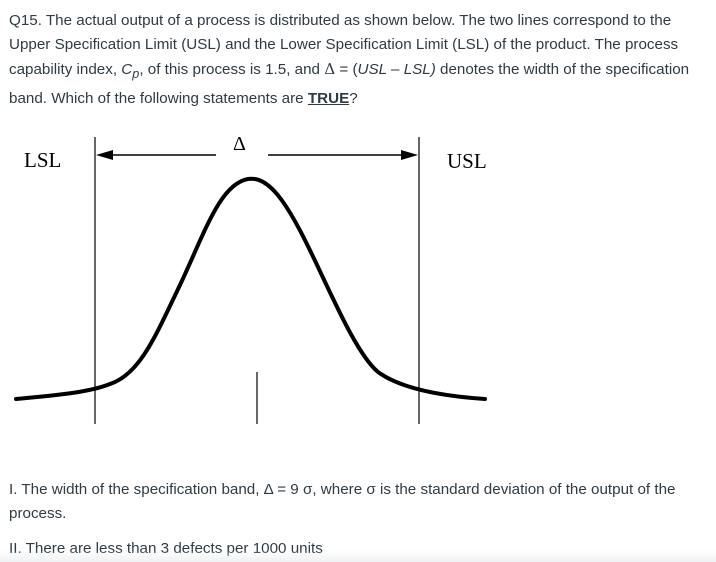 The width and height of the screenshot is (716, 562). I want to click on true-emphasis: TRUE, so click(328, 98).